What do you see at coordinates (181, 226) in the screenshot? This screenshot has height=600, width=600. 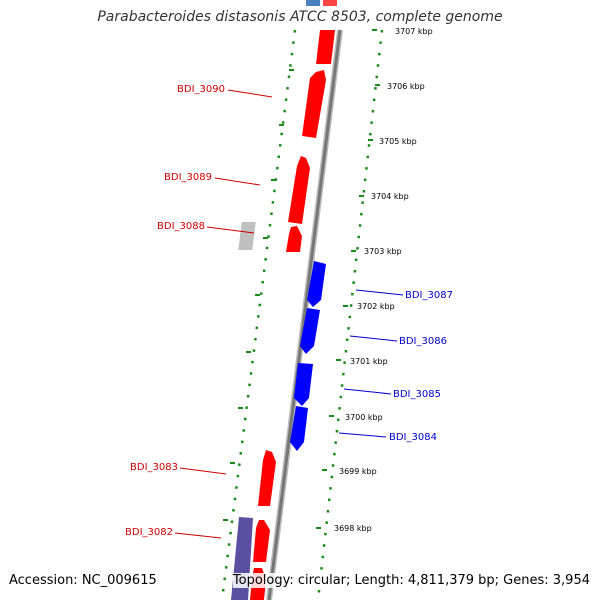 I see `gene-label-bdi-3088: BDI_3088` at bounding box center [181, 226].